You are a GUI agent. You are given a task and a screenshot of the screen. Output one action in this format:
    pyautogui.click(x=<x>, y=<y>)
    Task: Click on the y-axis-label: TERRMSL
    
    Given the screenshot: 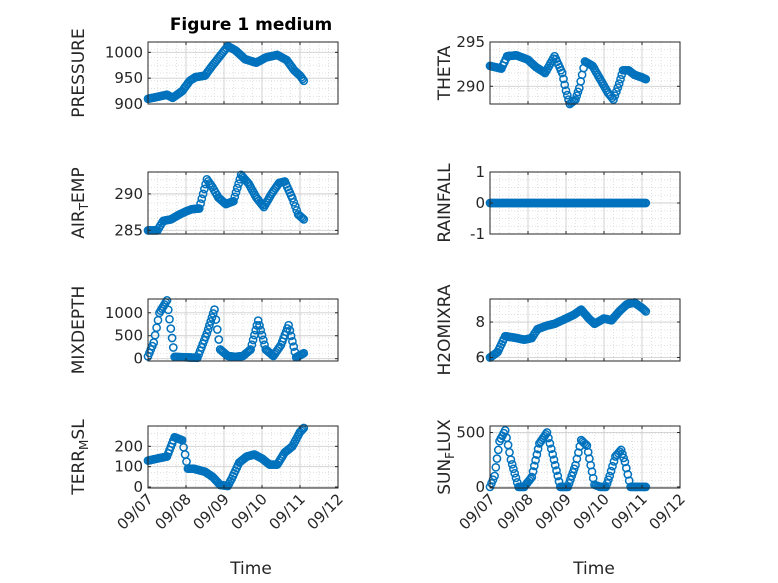 What is the action you would take?
    pyautogui.click(x=80, y=457)
    